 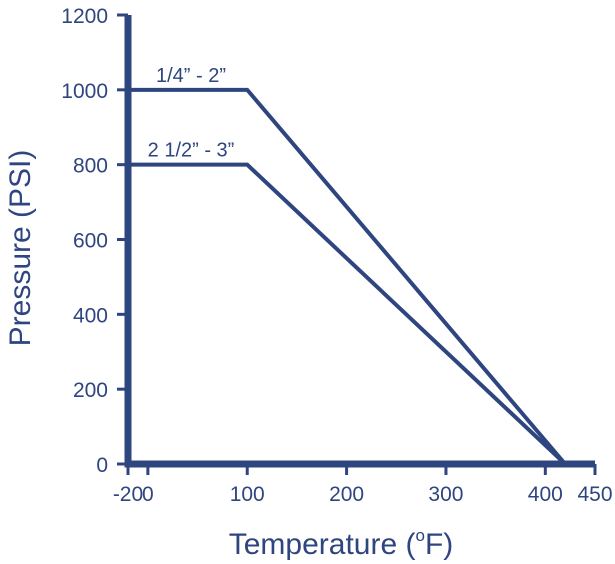 What do you see at coordinates (247, 494) in the screenshot?
I see `x-tick-label: 100` at bounding box center [247, 494].